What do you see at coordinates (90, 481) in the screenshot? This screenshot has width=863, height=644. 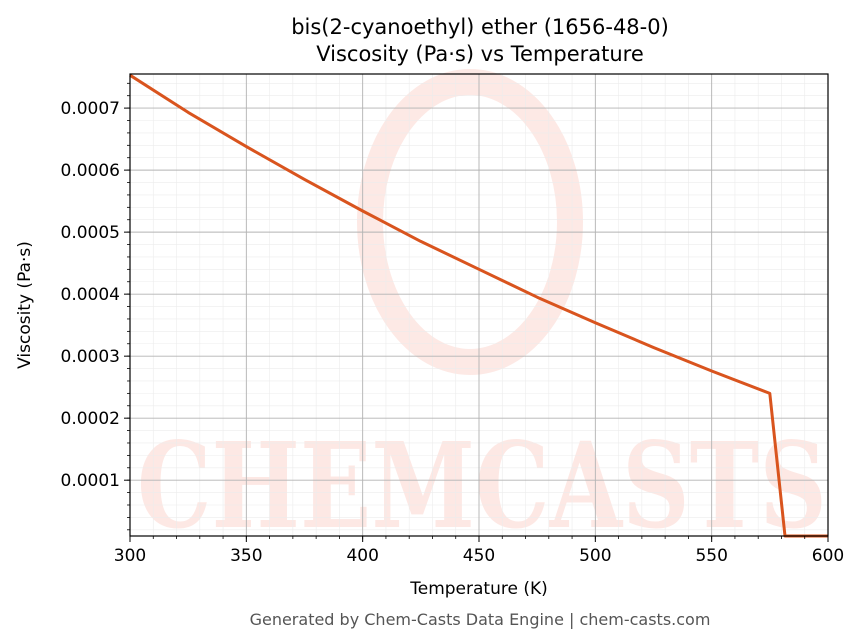 I see `y-tick-label: 0.0001` at bounding box center [90, 481].